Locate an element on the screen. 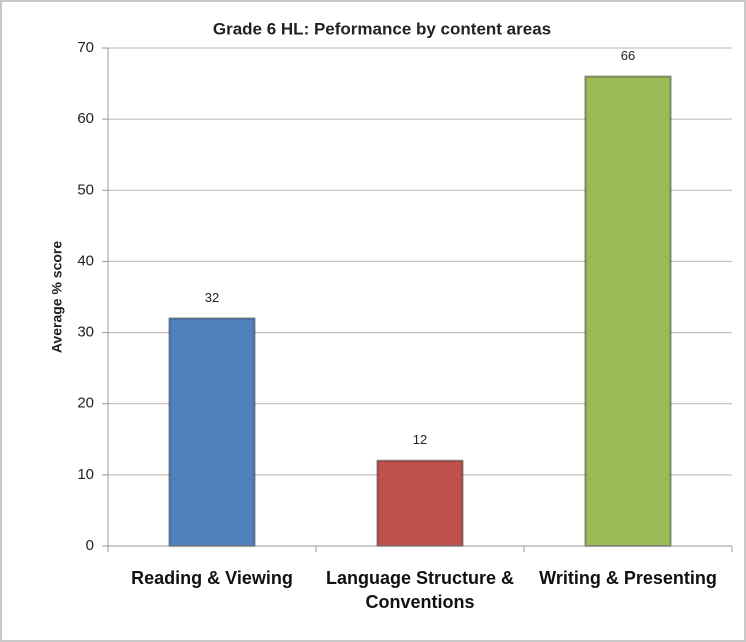 The image size is (746, 642). y-tick-label: 20 is located at coordinates (85, 403).